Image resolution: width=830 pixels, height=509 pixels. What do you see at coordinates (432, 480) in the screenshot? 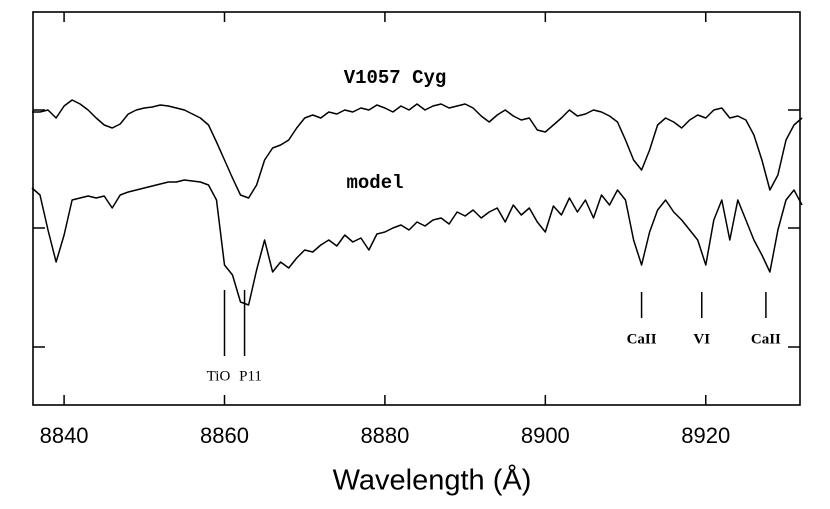
I see `x-axis-label: Wavelength (Å)` at bounding box center [432, 480].